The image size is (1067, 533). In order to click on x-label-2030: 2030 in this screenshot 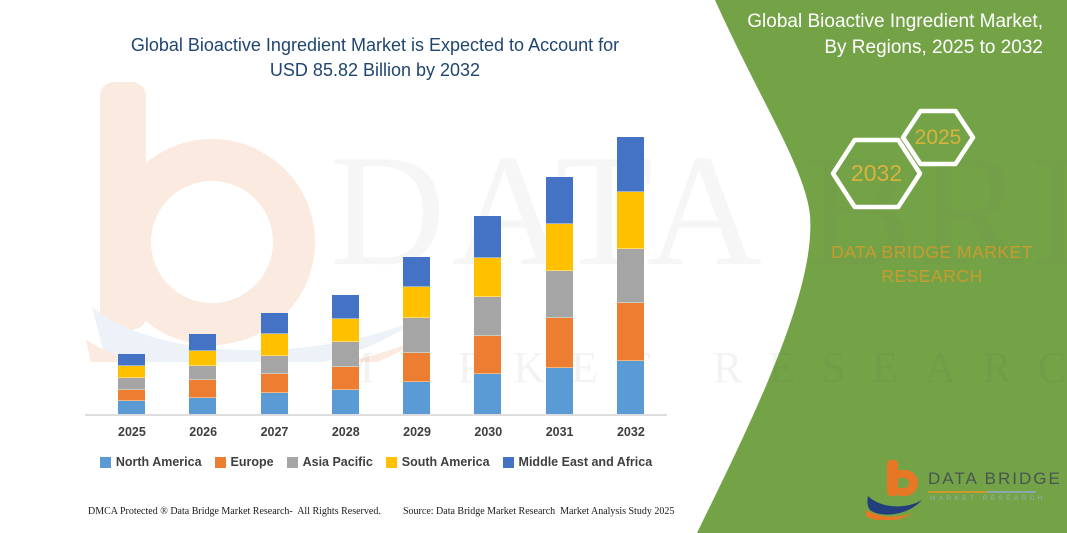, I will do `click(488, 432)`.